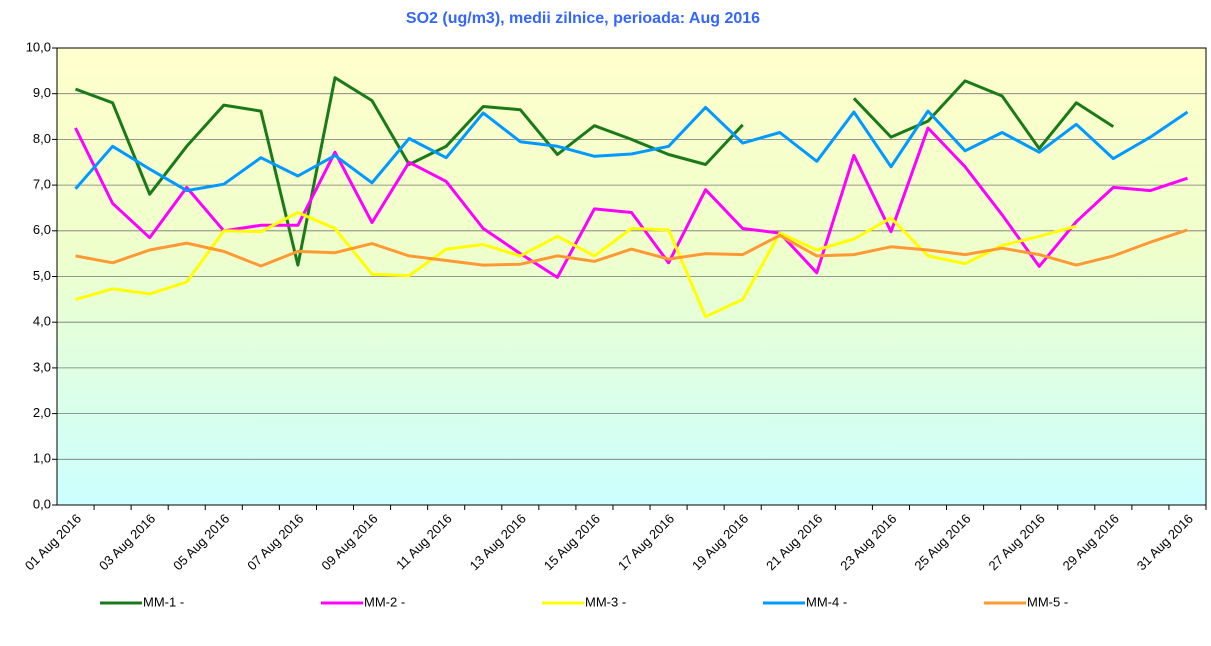 This screenshot has width=1211, height=646. Describe the element at coordinates (42, 412) in the screenshot. I see `y-tick-label: 2,0` at that location.